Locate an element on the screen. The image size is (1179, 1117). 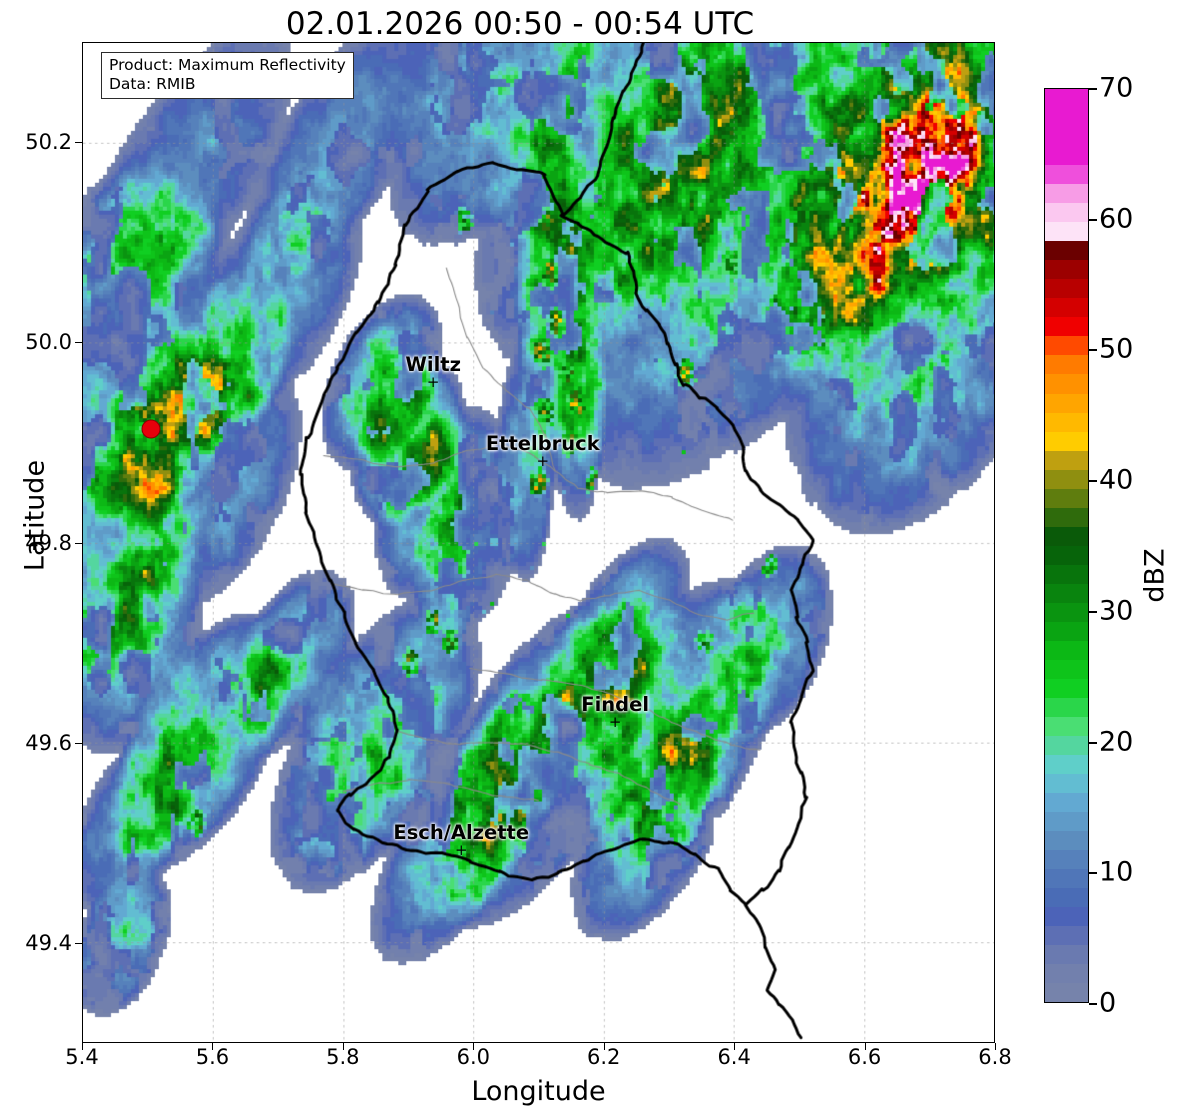
y-tick-label: 50.2 is located at coordinates (48, 142).